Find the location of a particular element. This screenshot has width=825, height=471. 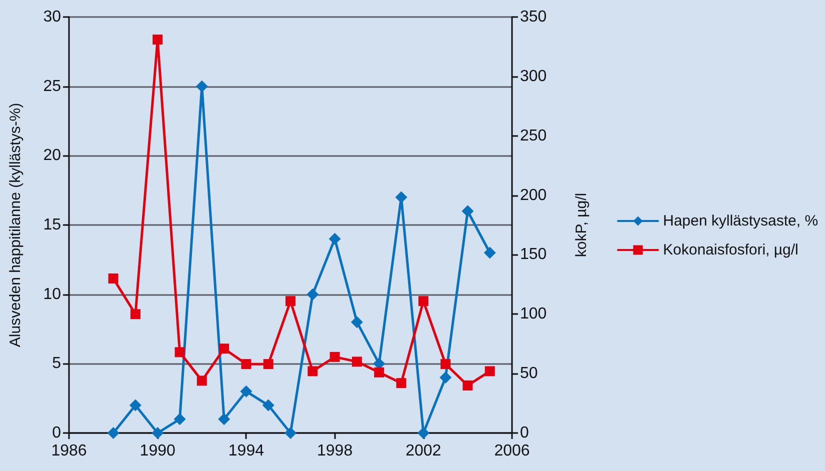

x-tick-label: 2002 is located at coordinates (424, 451).